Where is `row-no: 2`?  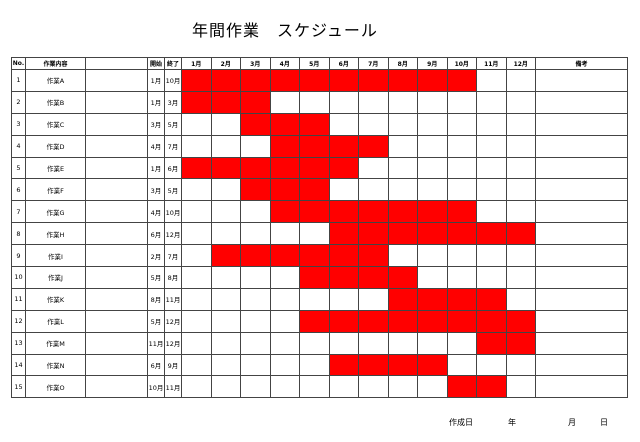
row-no: 2 is located at coordinates (18, 102).